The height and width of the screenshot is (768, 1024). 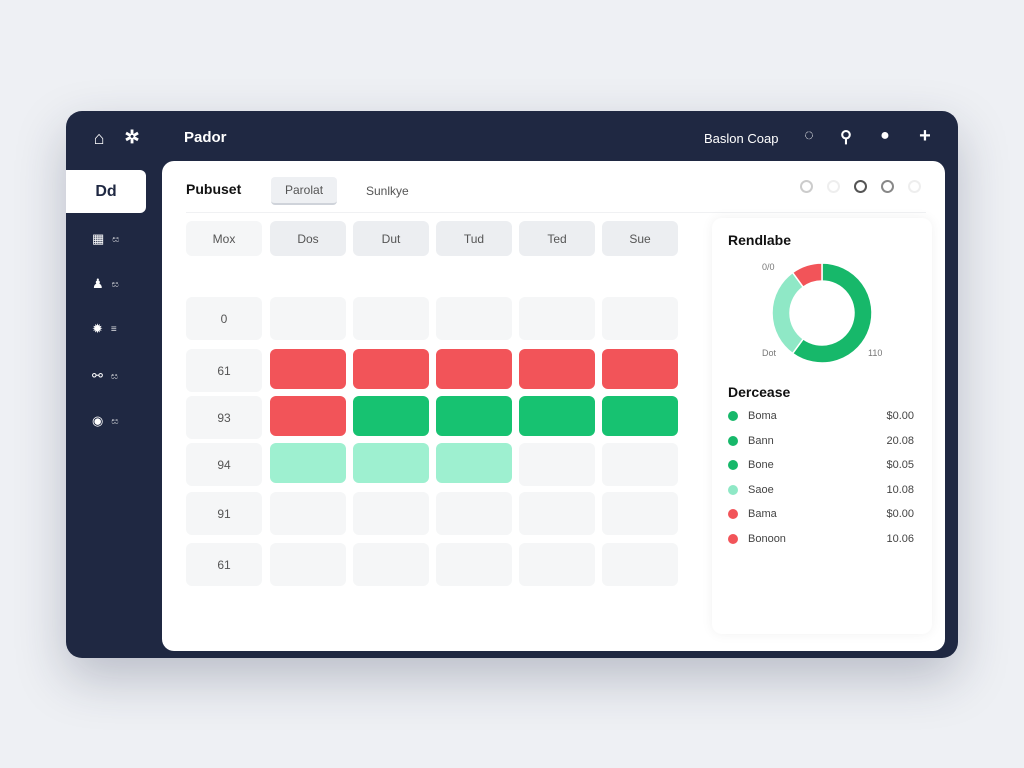 What do you see at coordinates (99, 138) in the screenshot?
I see `home-icon: ⌂` at bounding box center [99, 138].